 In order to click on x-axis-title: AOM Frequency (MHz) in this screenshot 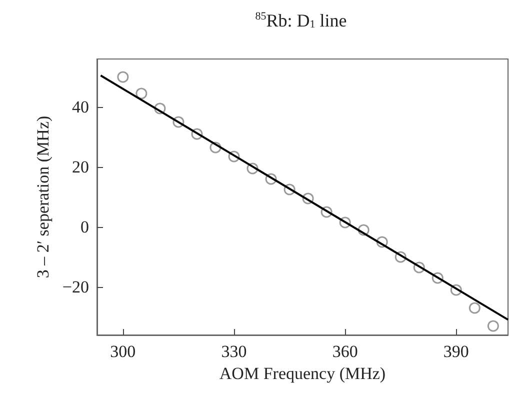, I will do `click(302, 373)`.